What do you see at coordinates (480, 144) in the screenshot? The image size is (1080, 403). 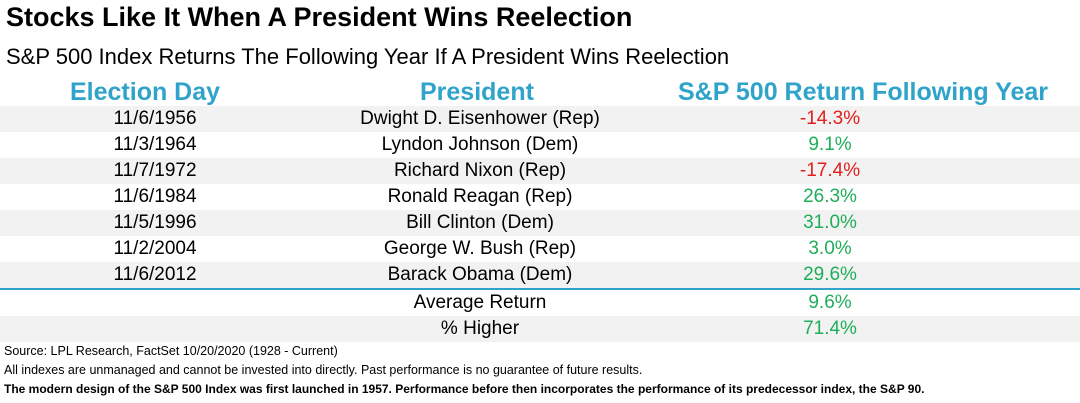 I see `president-cell: Lyndon Johnson (Dem)` at bounding box center [480, 144].